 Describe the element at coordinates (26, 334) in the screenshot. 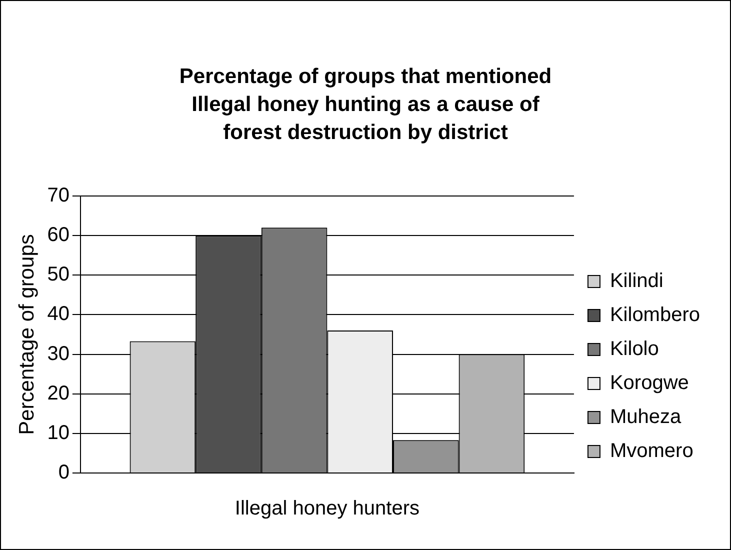

I see `y-axis-title: Percentage of groups` at that location.